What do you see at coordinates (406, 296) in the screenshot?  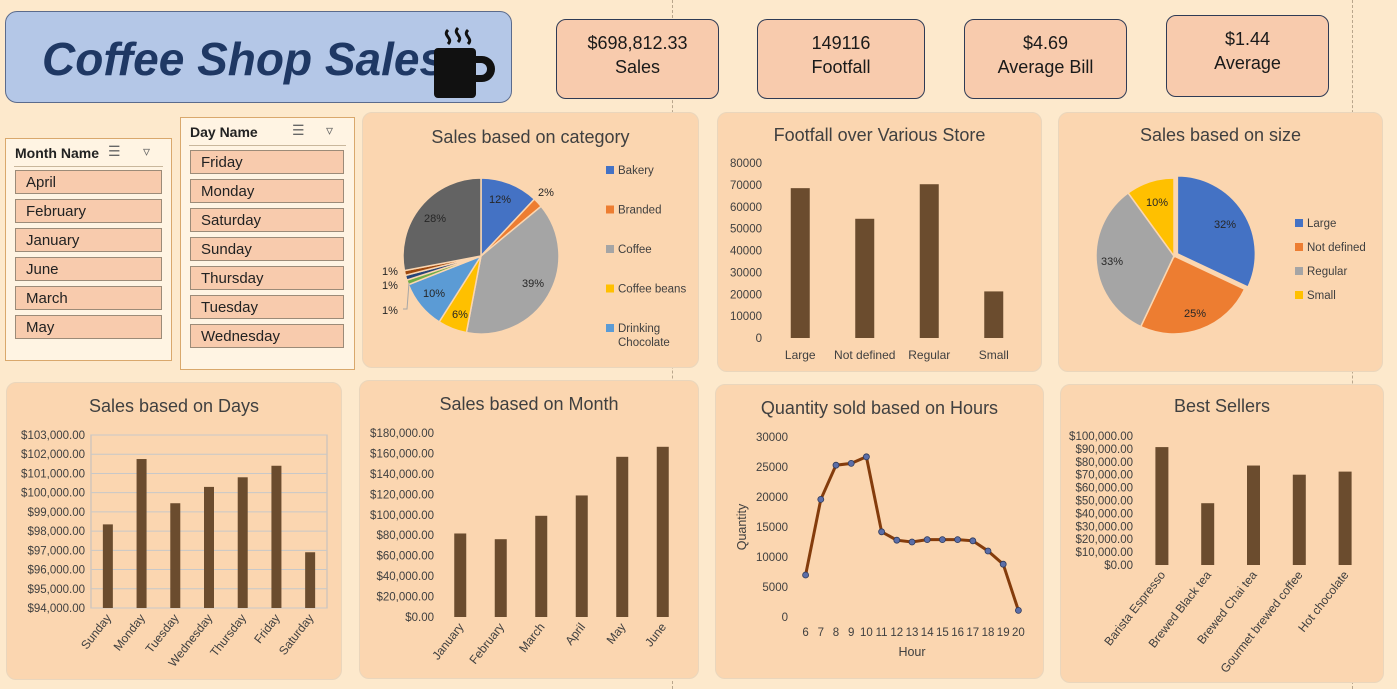 I see `leader-line` at bounding box center [406, 296].